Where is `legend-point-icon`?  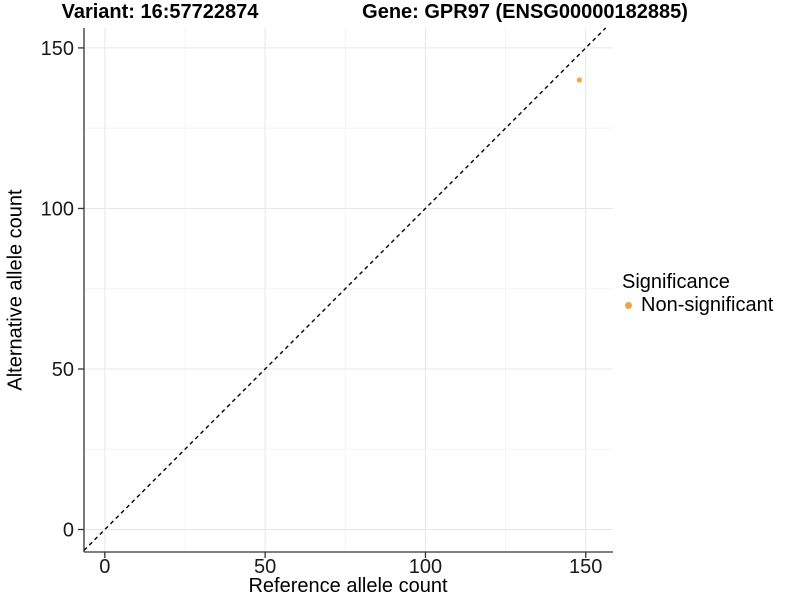 legend-point-icon is located at coordinates (628, 305).